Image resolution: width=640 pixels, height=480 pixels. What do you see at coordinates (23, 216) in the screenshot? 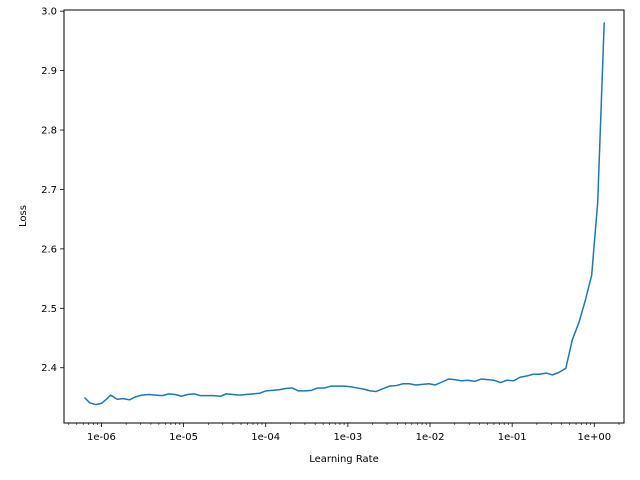
I see `y-axis-label: Loss` at bounding box center [23, 216].